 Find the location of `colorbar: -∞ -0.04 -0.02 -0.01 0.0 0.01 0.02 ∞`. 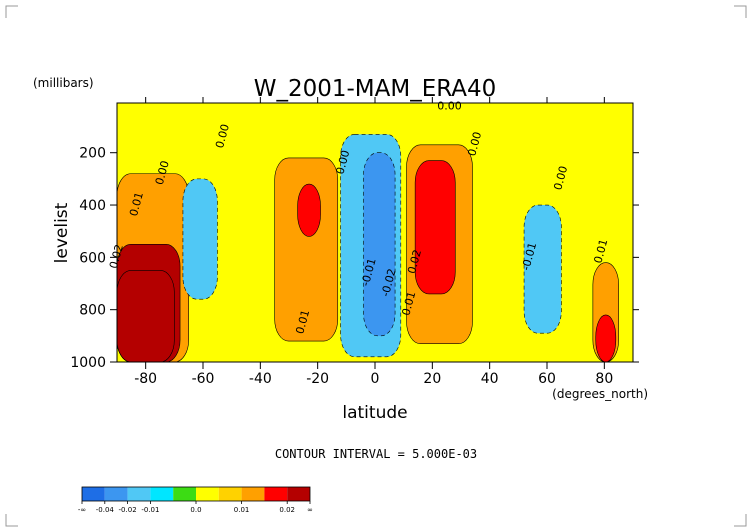

colorbar: -∞ -0.04 -0.02 -0.01 0.0 0.01 0.02 ∞ is located at coordinates (195, 500).